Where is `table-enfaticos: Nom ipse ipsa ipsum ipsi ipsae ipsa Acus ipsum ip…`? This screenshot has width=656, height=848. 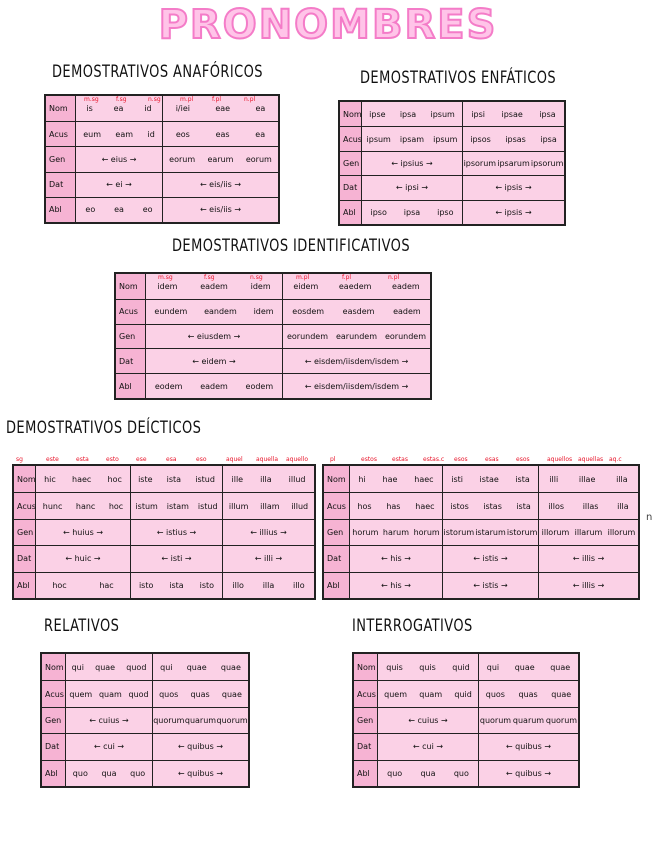 table-enfaticos: Nom ipse ipsa ipsum ipsi ipsae ipsa Acus ipsum ip… is located at coordinates (452, 163).